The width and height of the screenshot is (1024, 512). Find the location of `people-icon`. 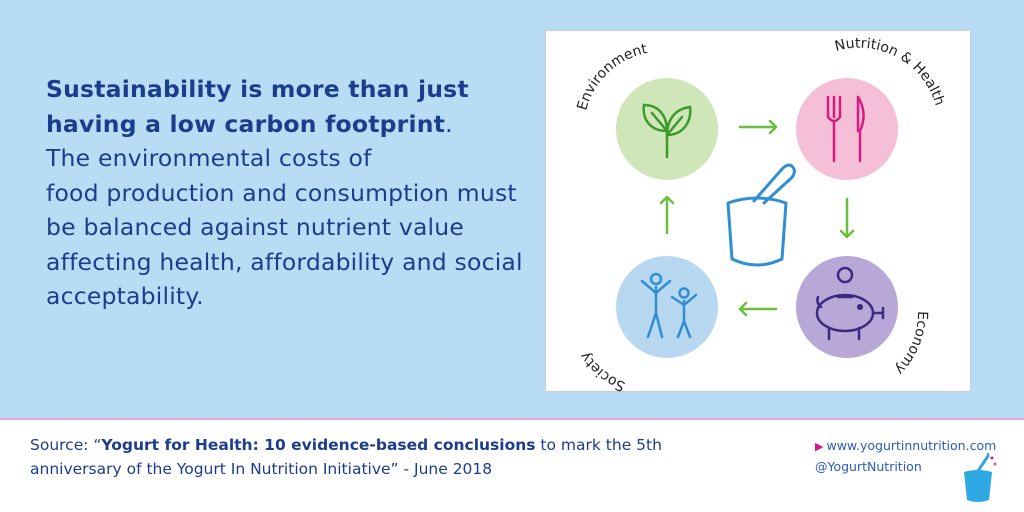

people-icon is located at coordinates (669, 305).